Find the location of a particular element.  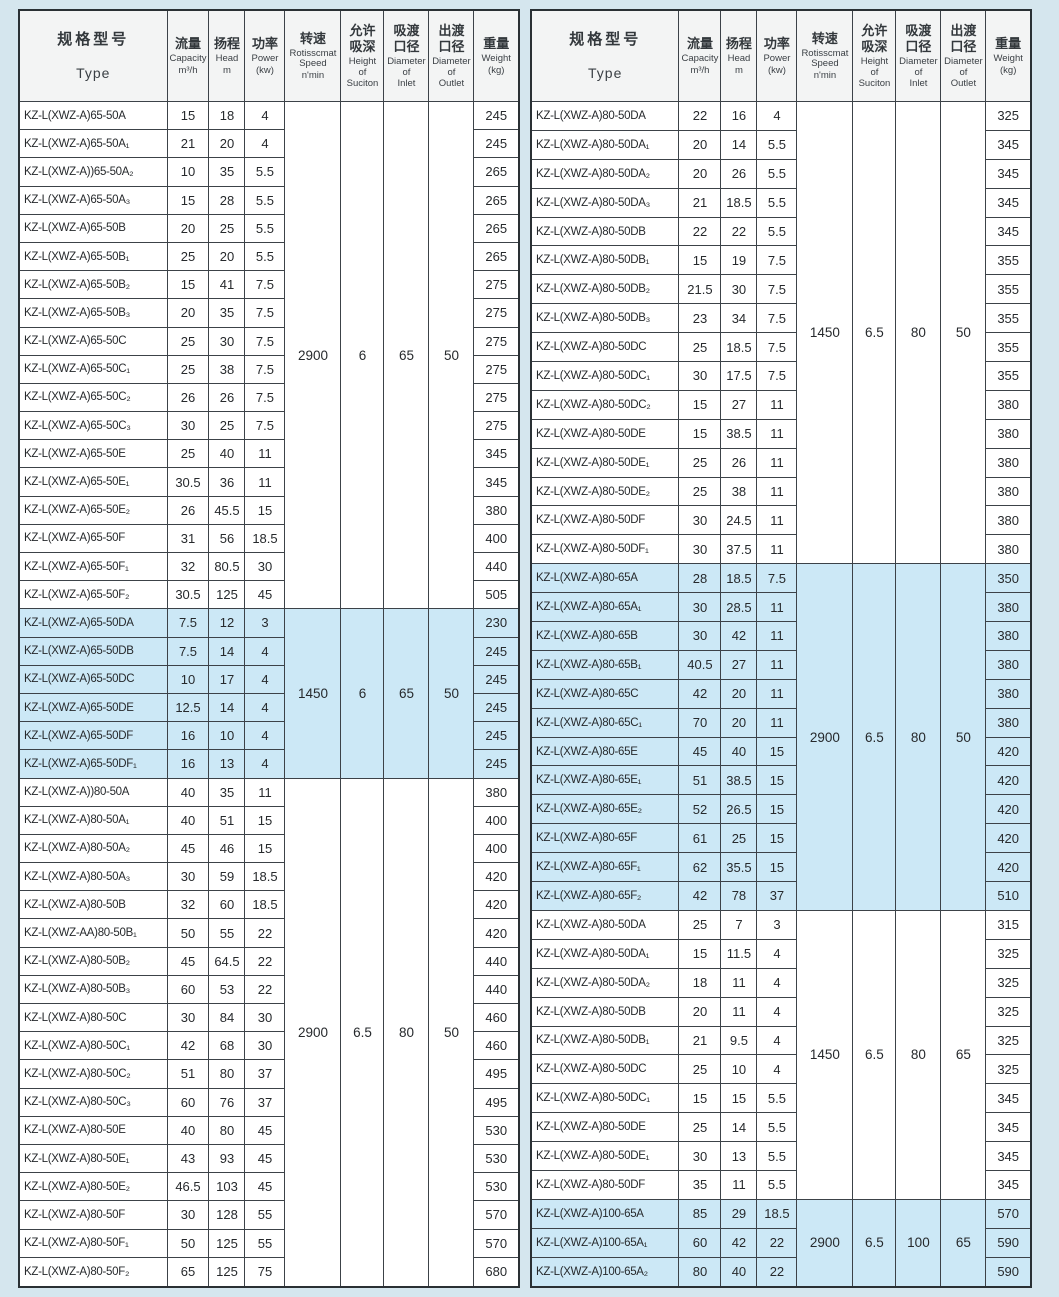

model-cell: KZ-L(XWZ-A)65-50C₁ is located at coordinates (93, 369).